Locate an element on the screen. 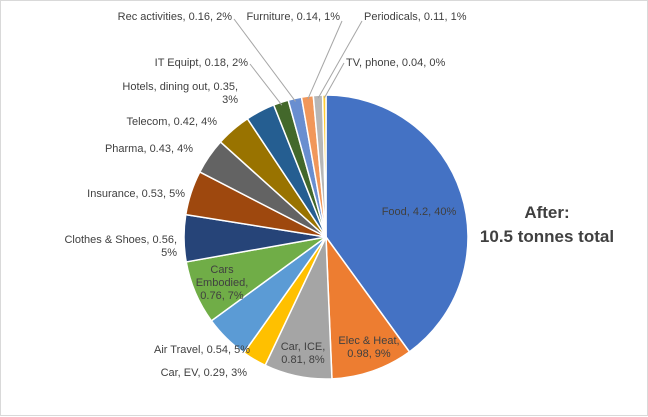 This screenshot has height=417, width=648. data-label-line: Telecom, 0.42, 4% is located at coordinates (172, 122).